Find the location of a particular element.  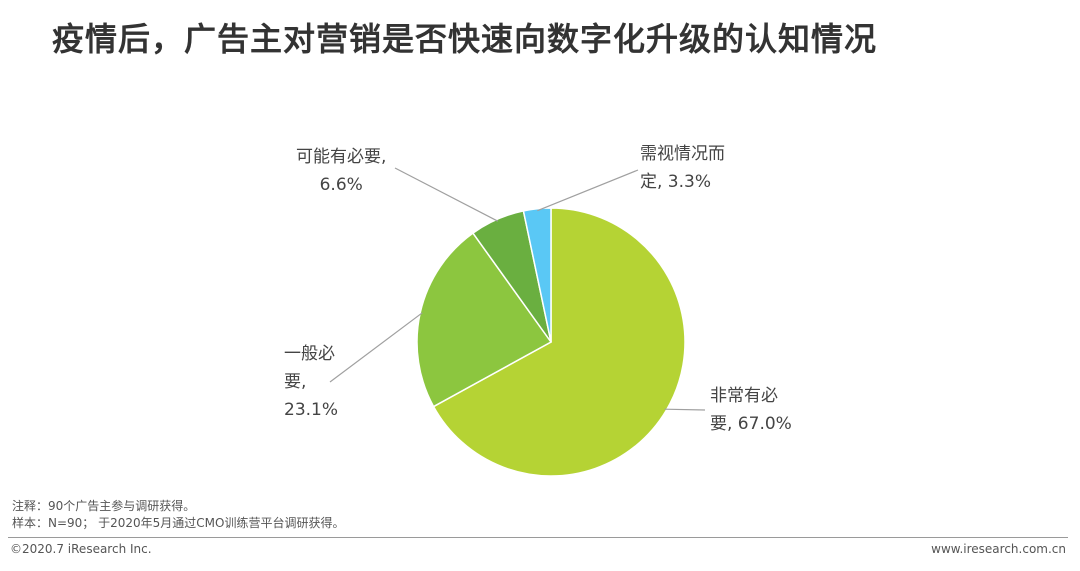

slice-generally-necessary is located at coordinates (484, 320).